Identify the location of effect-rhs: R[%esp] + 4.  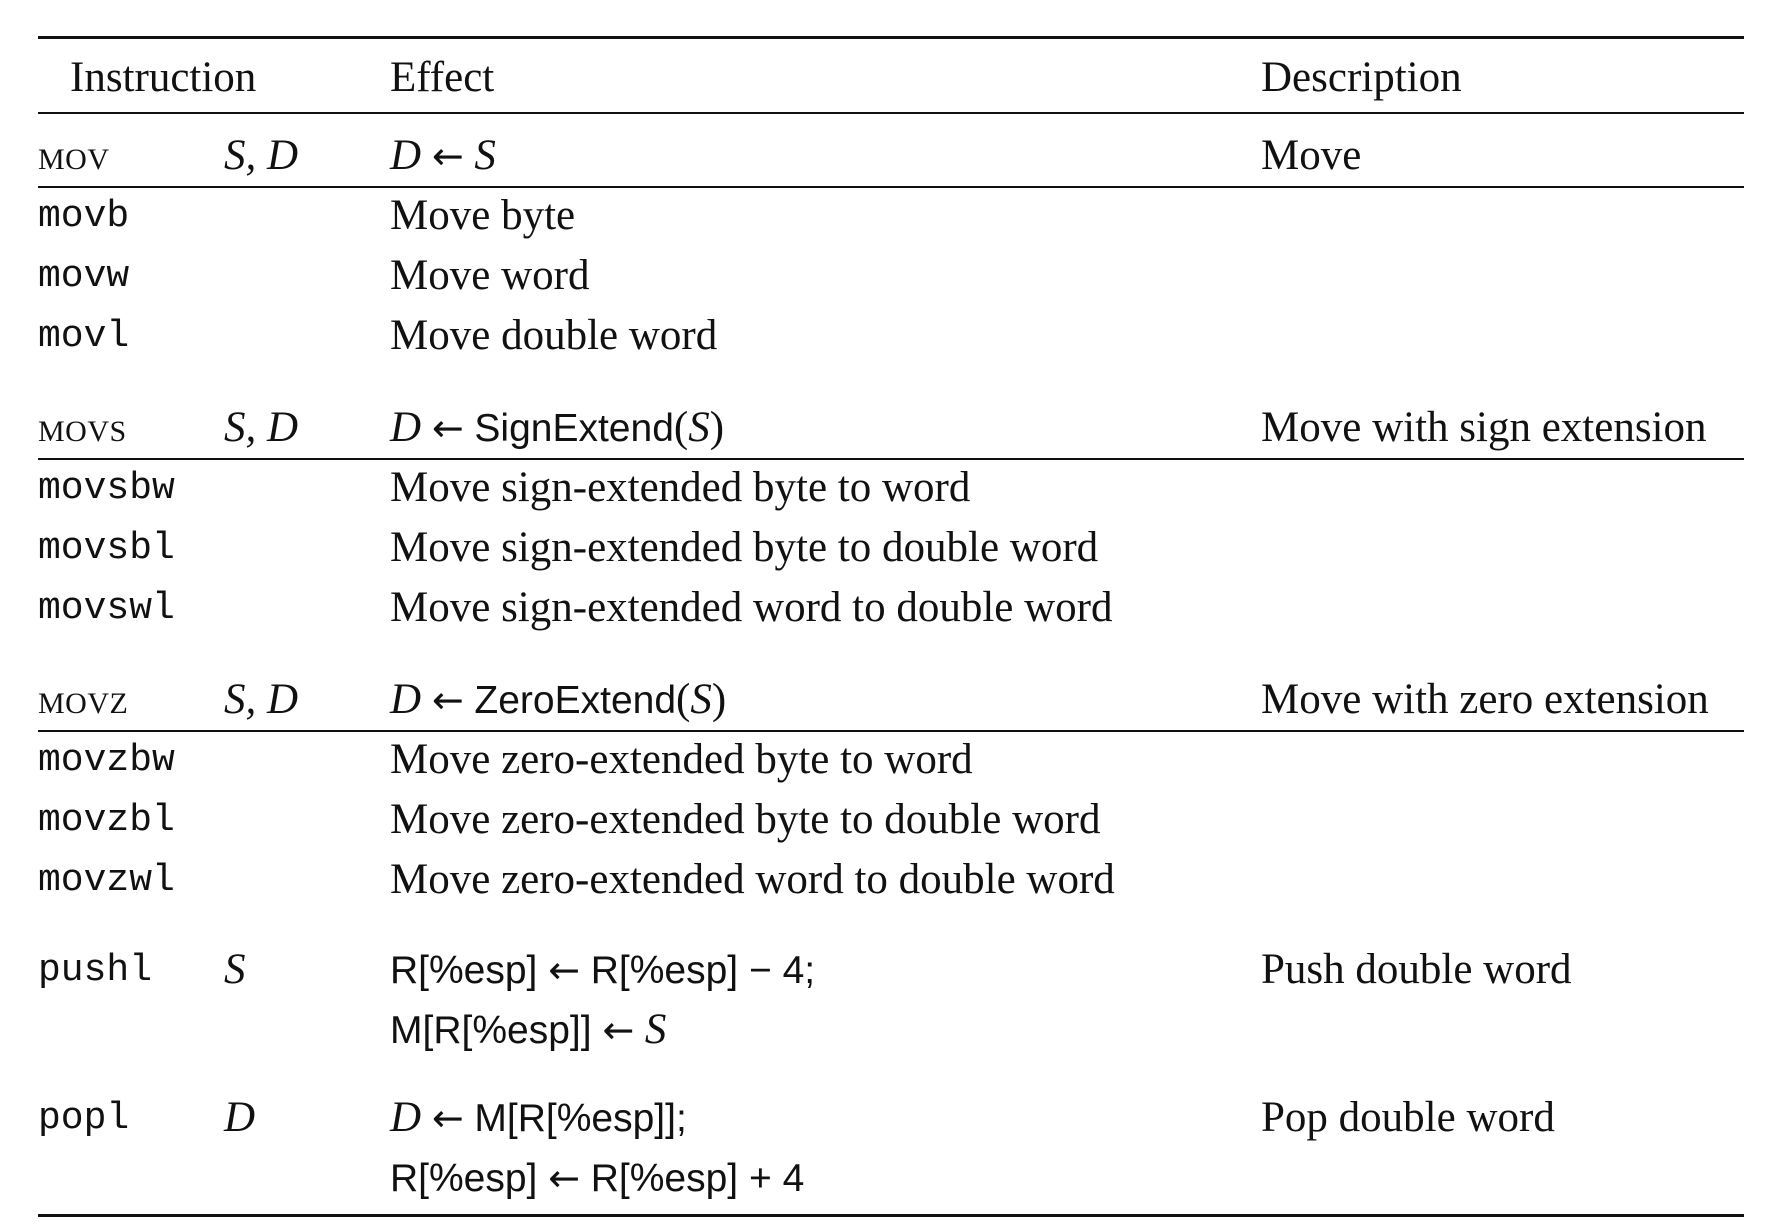
(697, 1178).